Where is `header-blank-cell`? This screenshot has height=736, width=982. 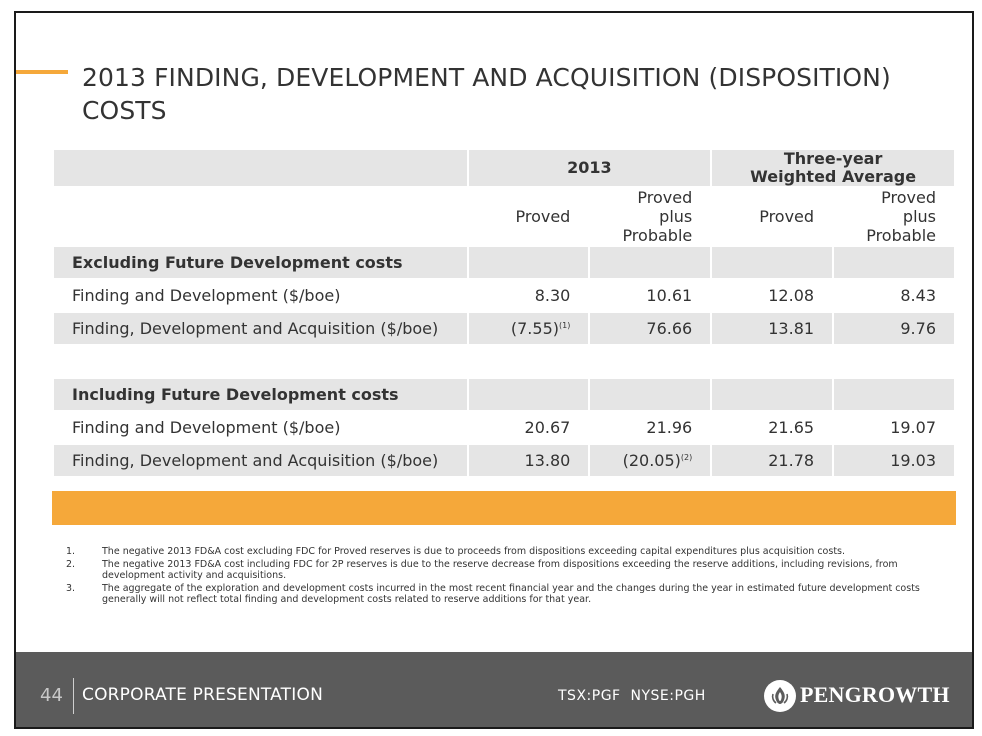 header-blank-cell is located at coordinates (260, 168).